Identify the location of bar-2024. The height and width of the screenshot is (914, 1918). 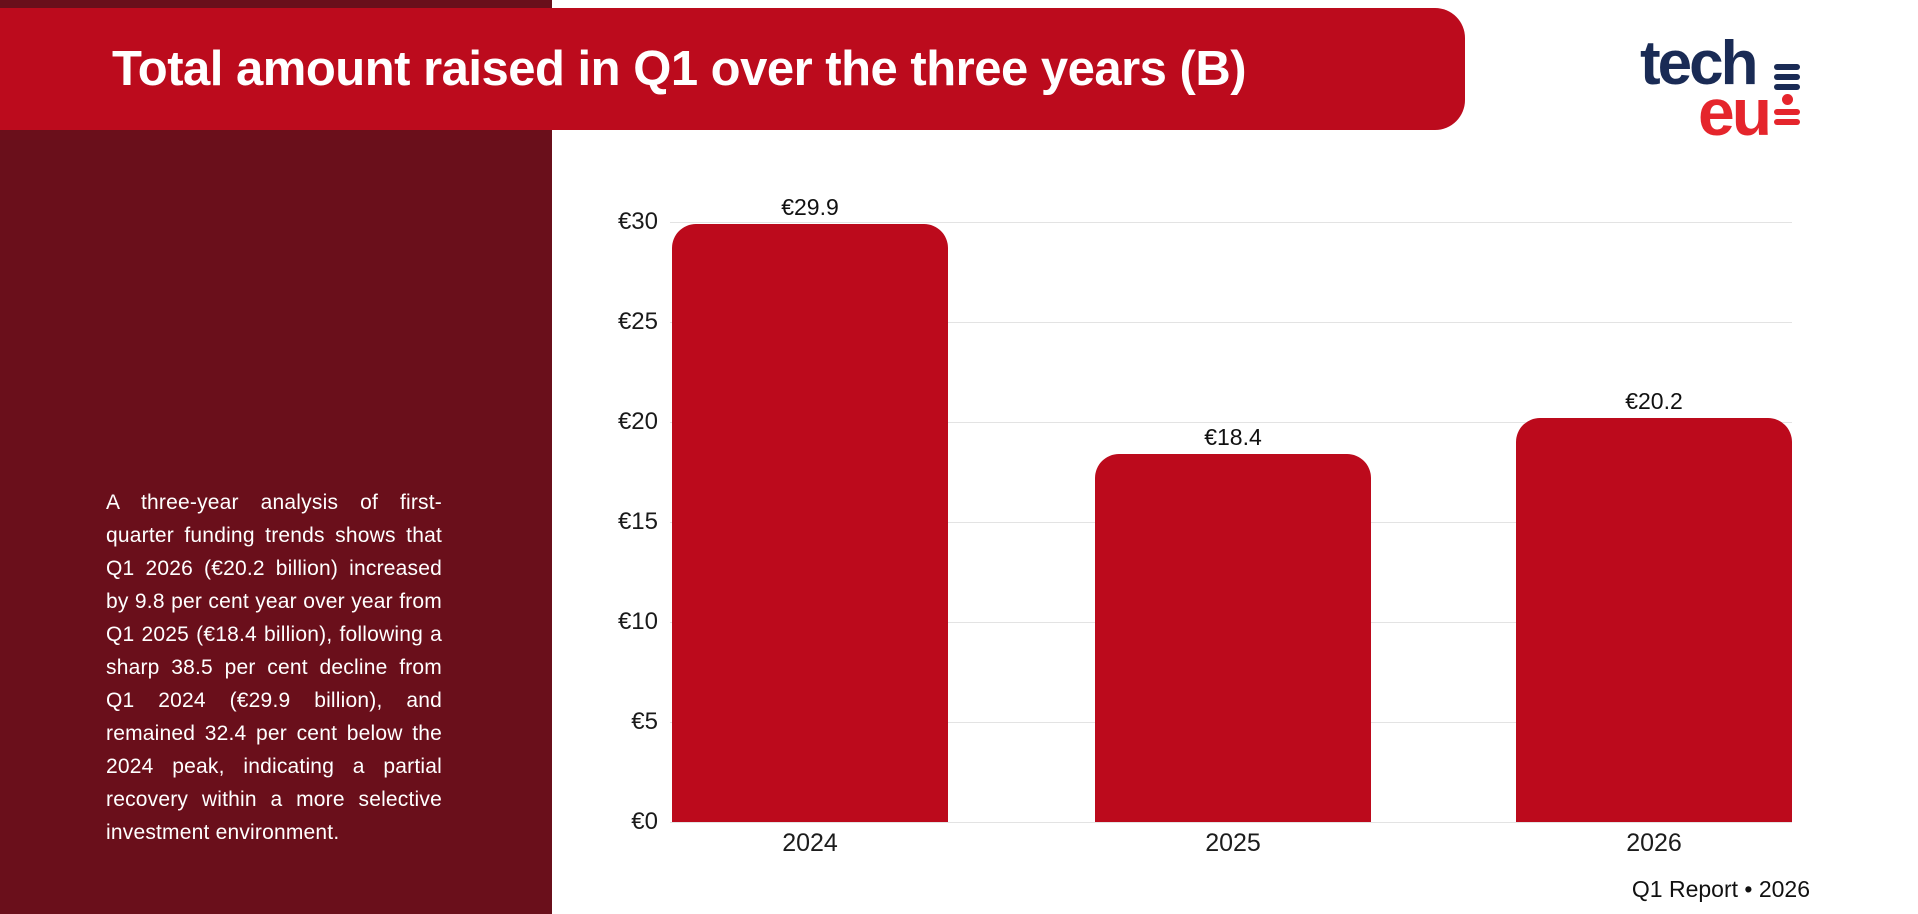
(810, 523).